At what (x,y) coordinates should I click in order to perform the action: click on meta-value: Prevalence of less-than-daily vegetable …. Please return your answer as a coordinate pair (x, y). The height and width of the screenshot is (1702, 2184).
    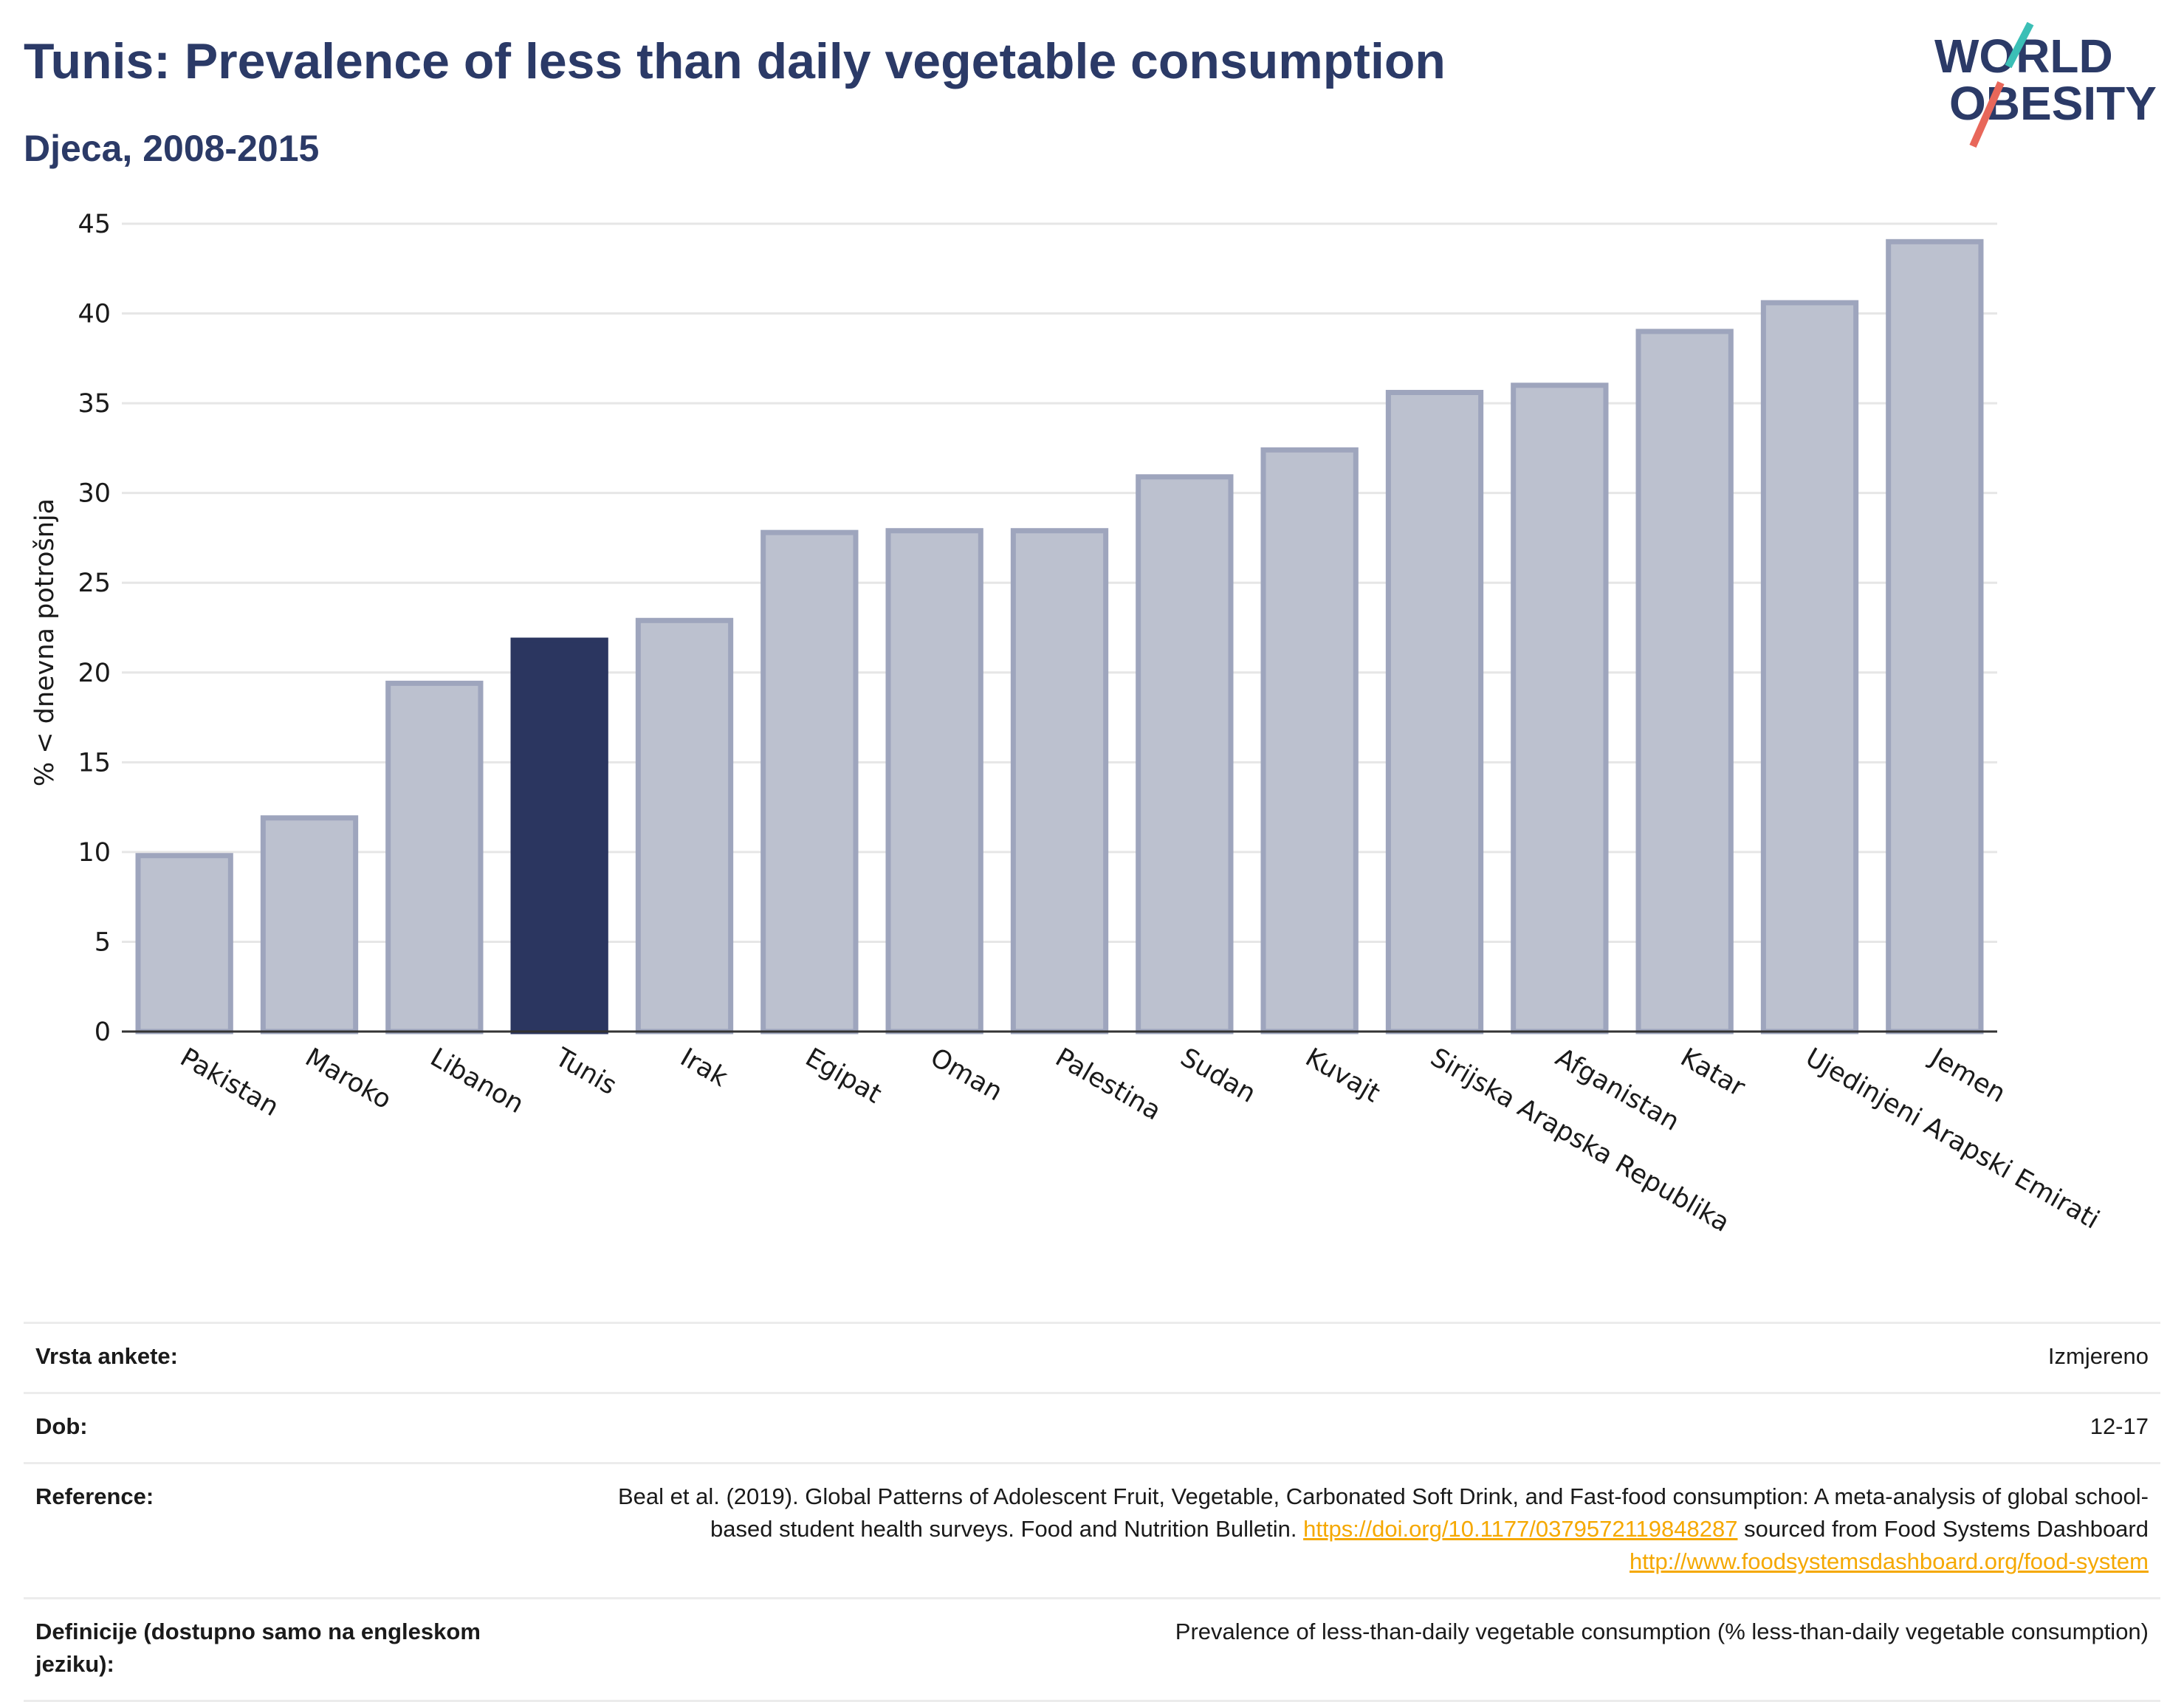
    Looking at the image, I should click on (1662, 1631).